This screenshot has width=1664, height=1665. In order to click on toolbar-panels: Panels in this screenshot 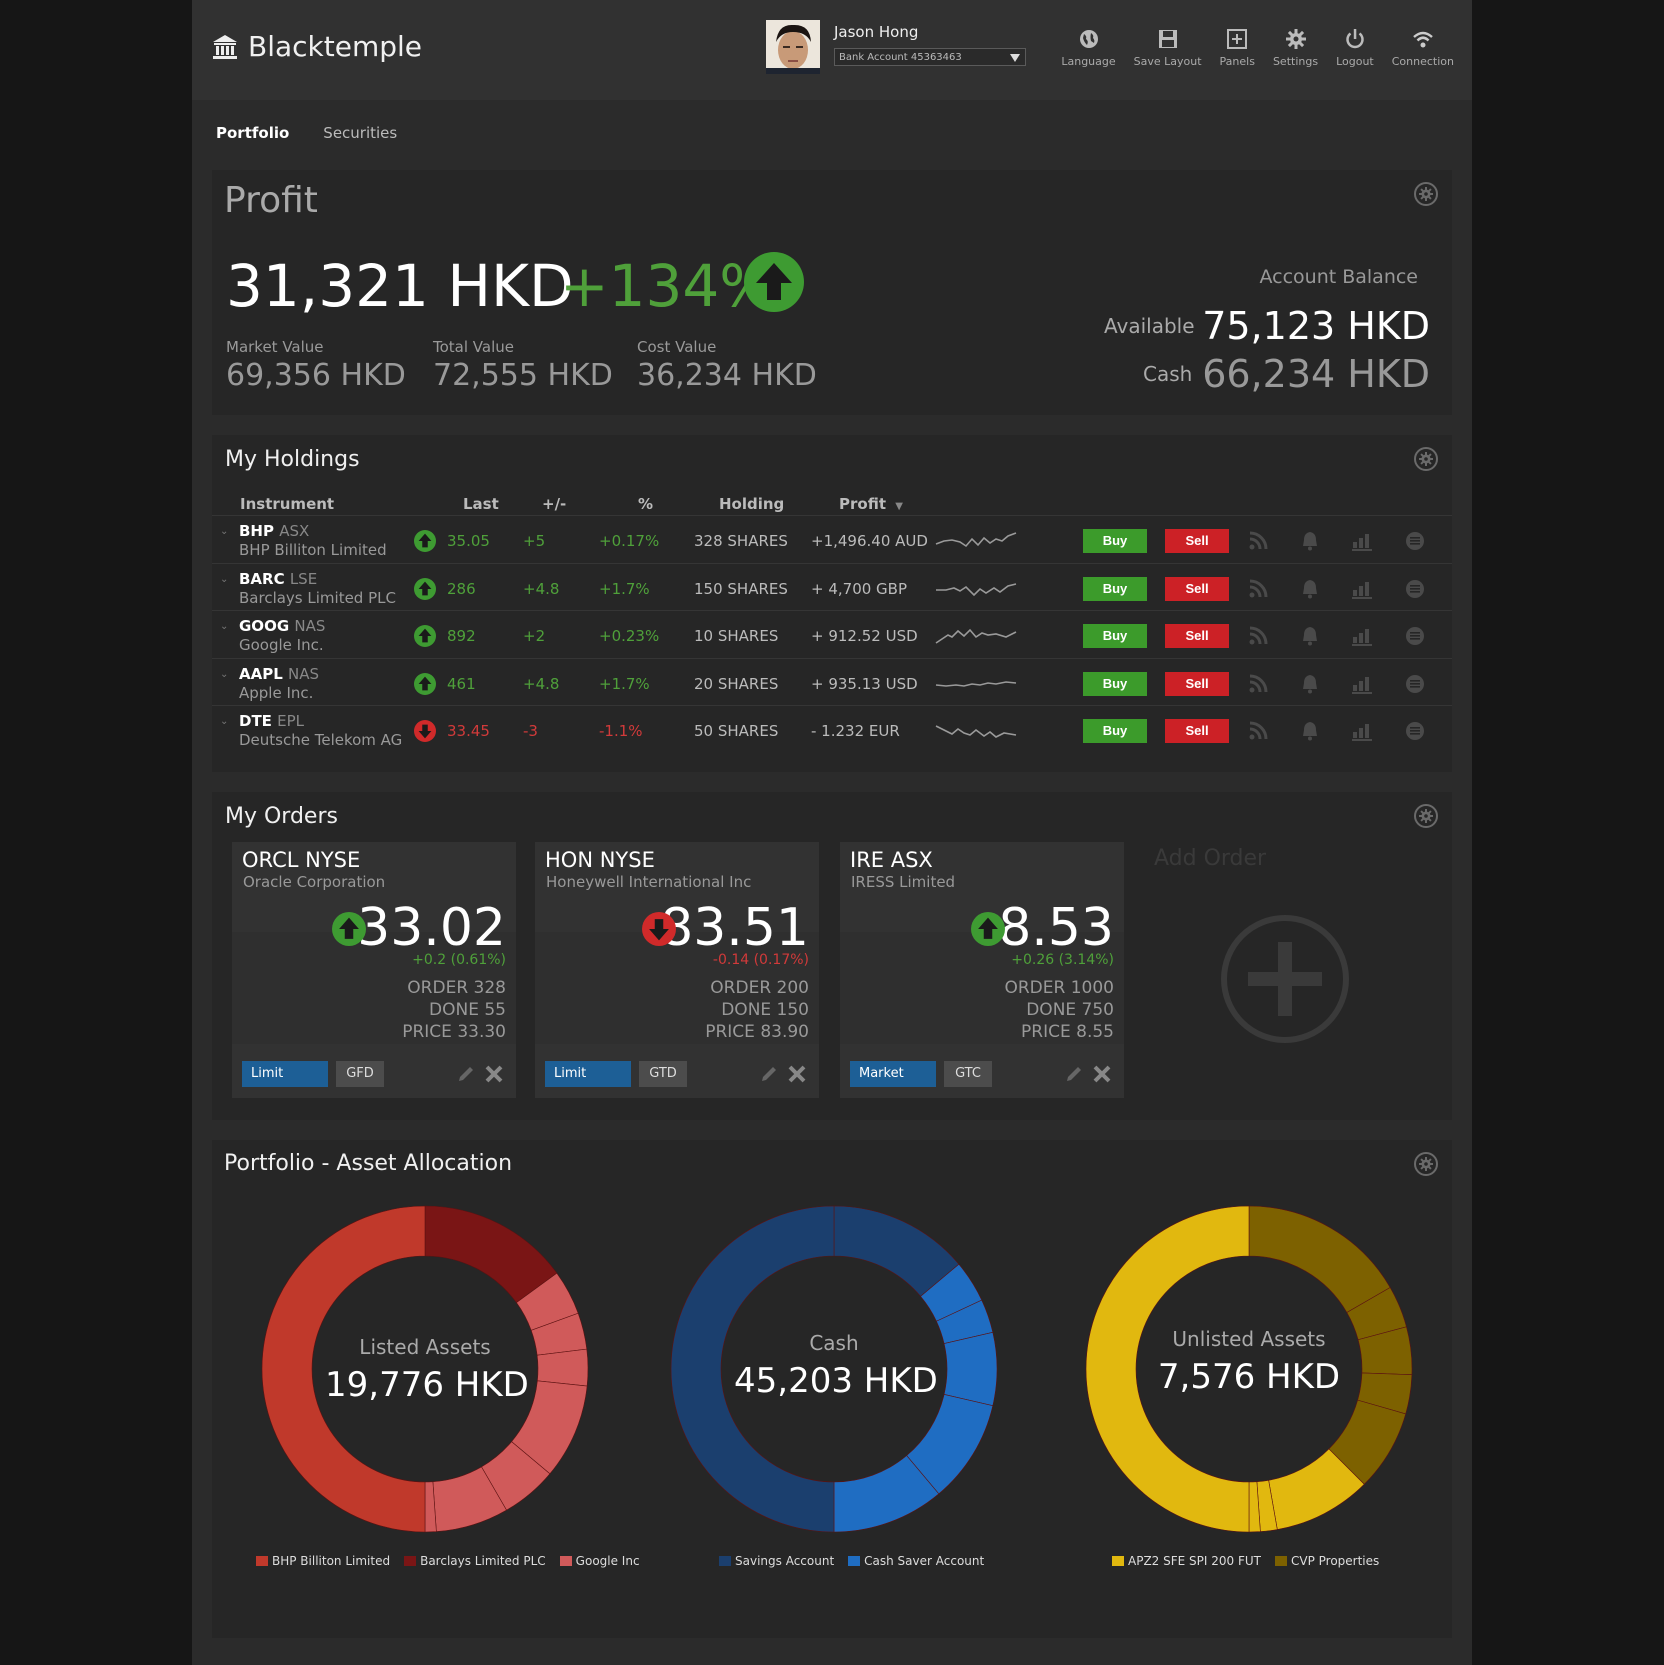, I will do `click(1237, 48)`.